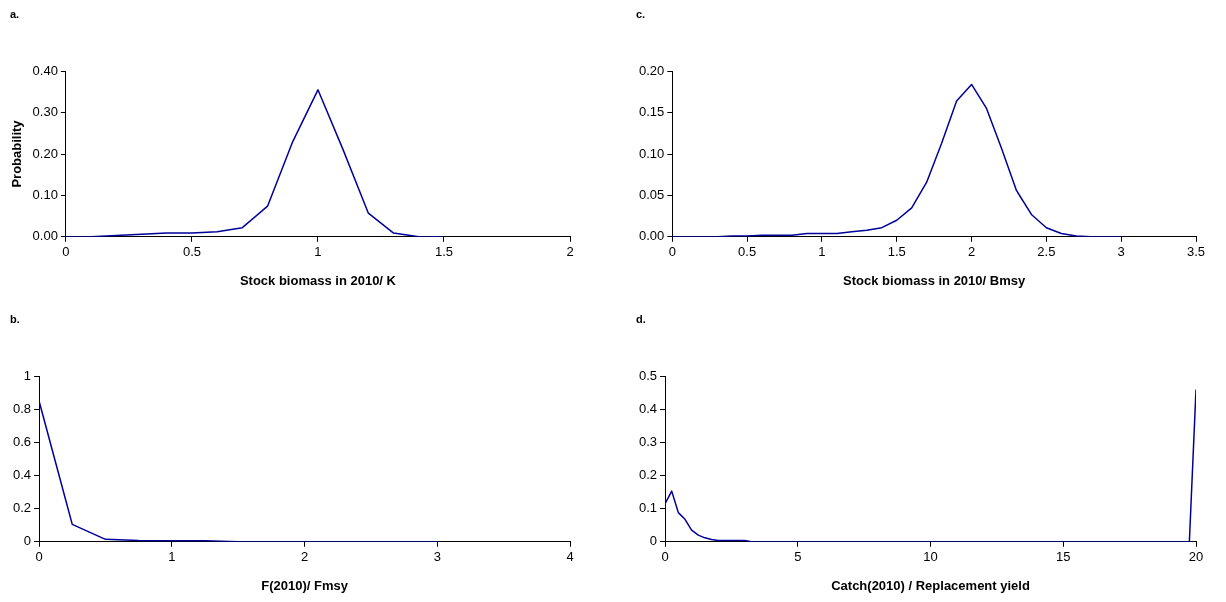 The image size is (1226, 602). What do you see at coordinates (648, 508) in the screenshot?
I see `y-tick-label: 0.1` at bounding box center [648, 508].